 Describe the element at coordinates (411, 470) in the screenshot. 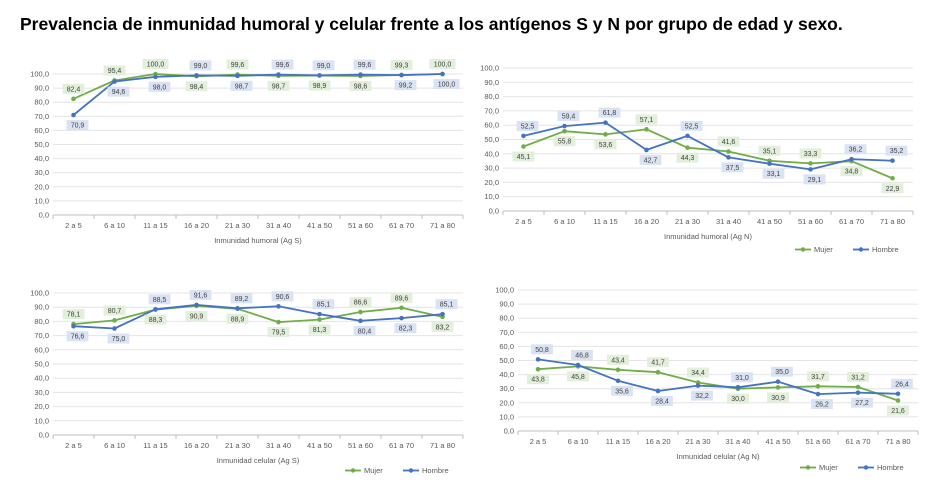

I see `legend-marker-hombre` at that location.